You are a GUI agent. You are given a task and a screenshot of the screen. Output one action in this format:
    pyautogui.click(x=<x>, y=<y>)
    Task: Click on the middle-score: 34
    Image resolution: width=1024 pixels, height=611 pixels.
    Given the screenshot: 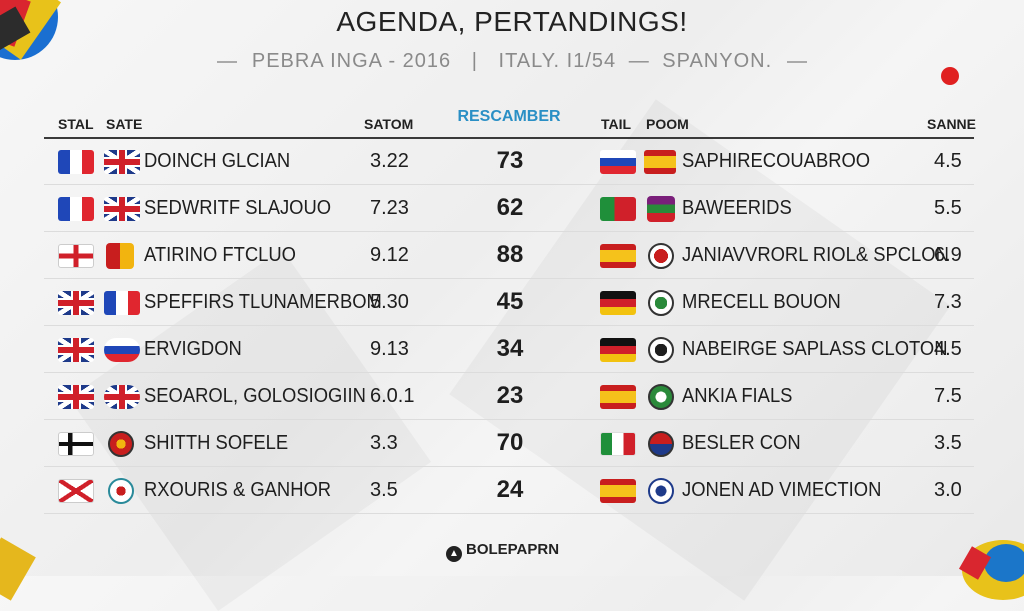 What is the action you would take?
    pyautogui.click(x=510, y=348)
    